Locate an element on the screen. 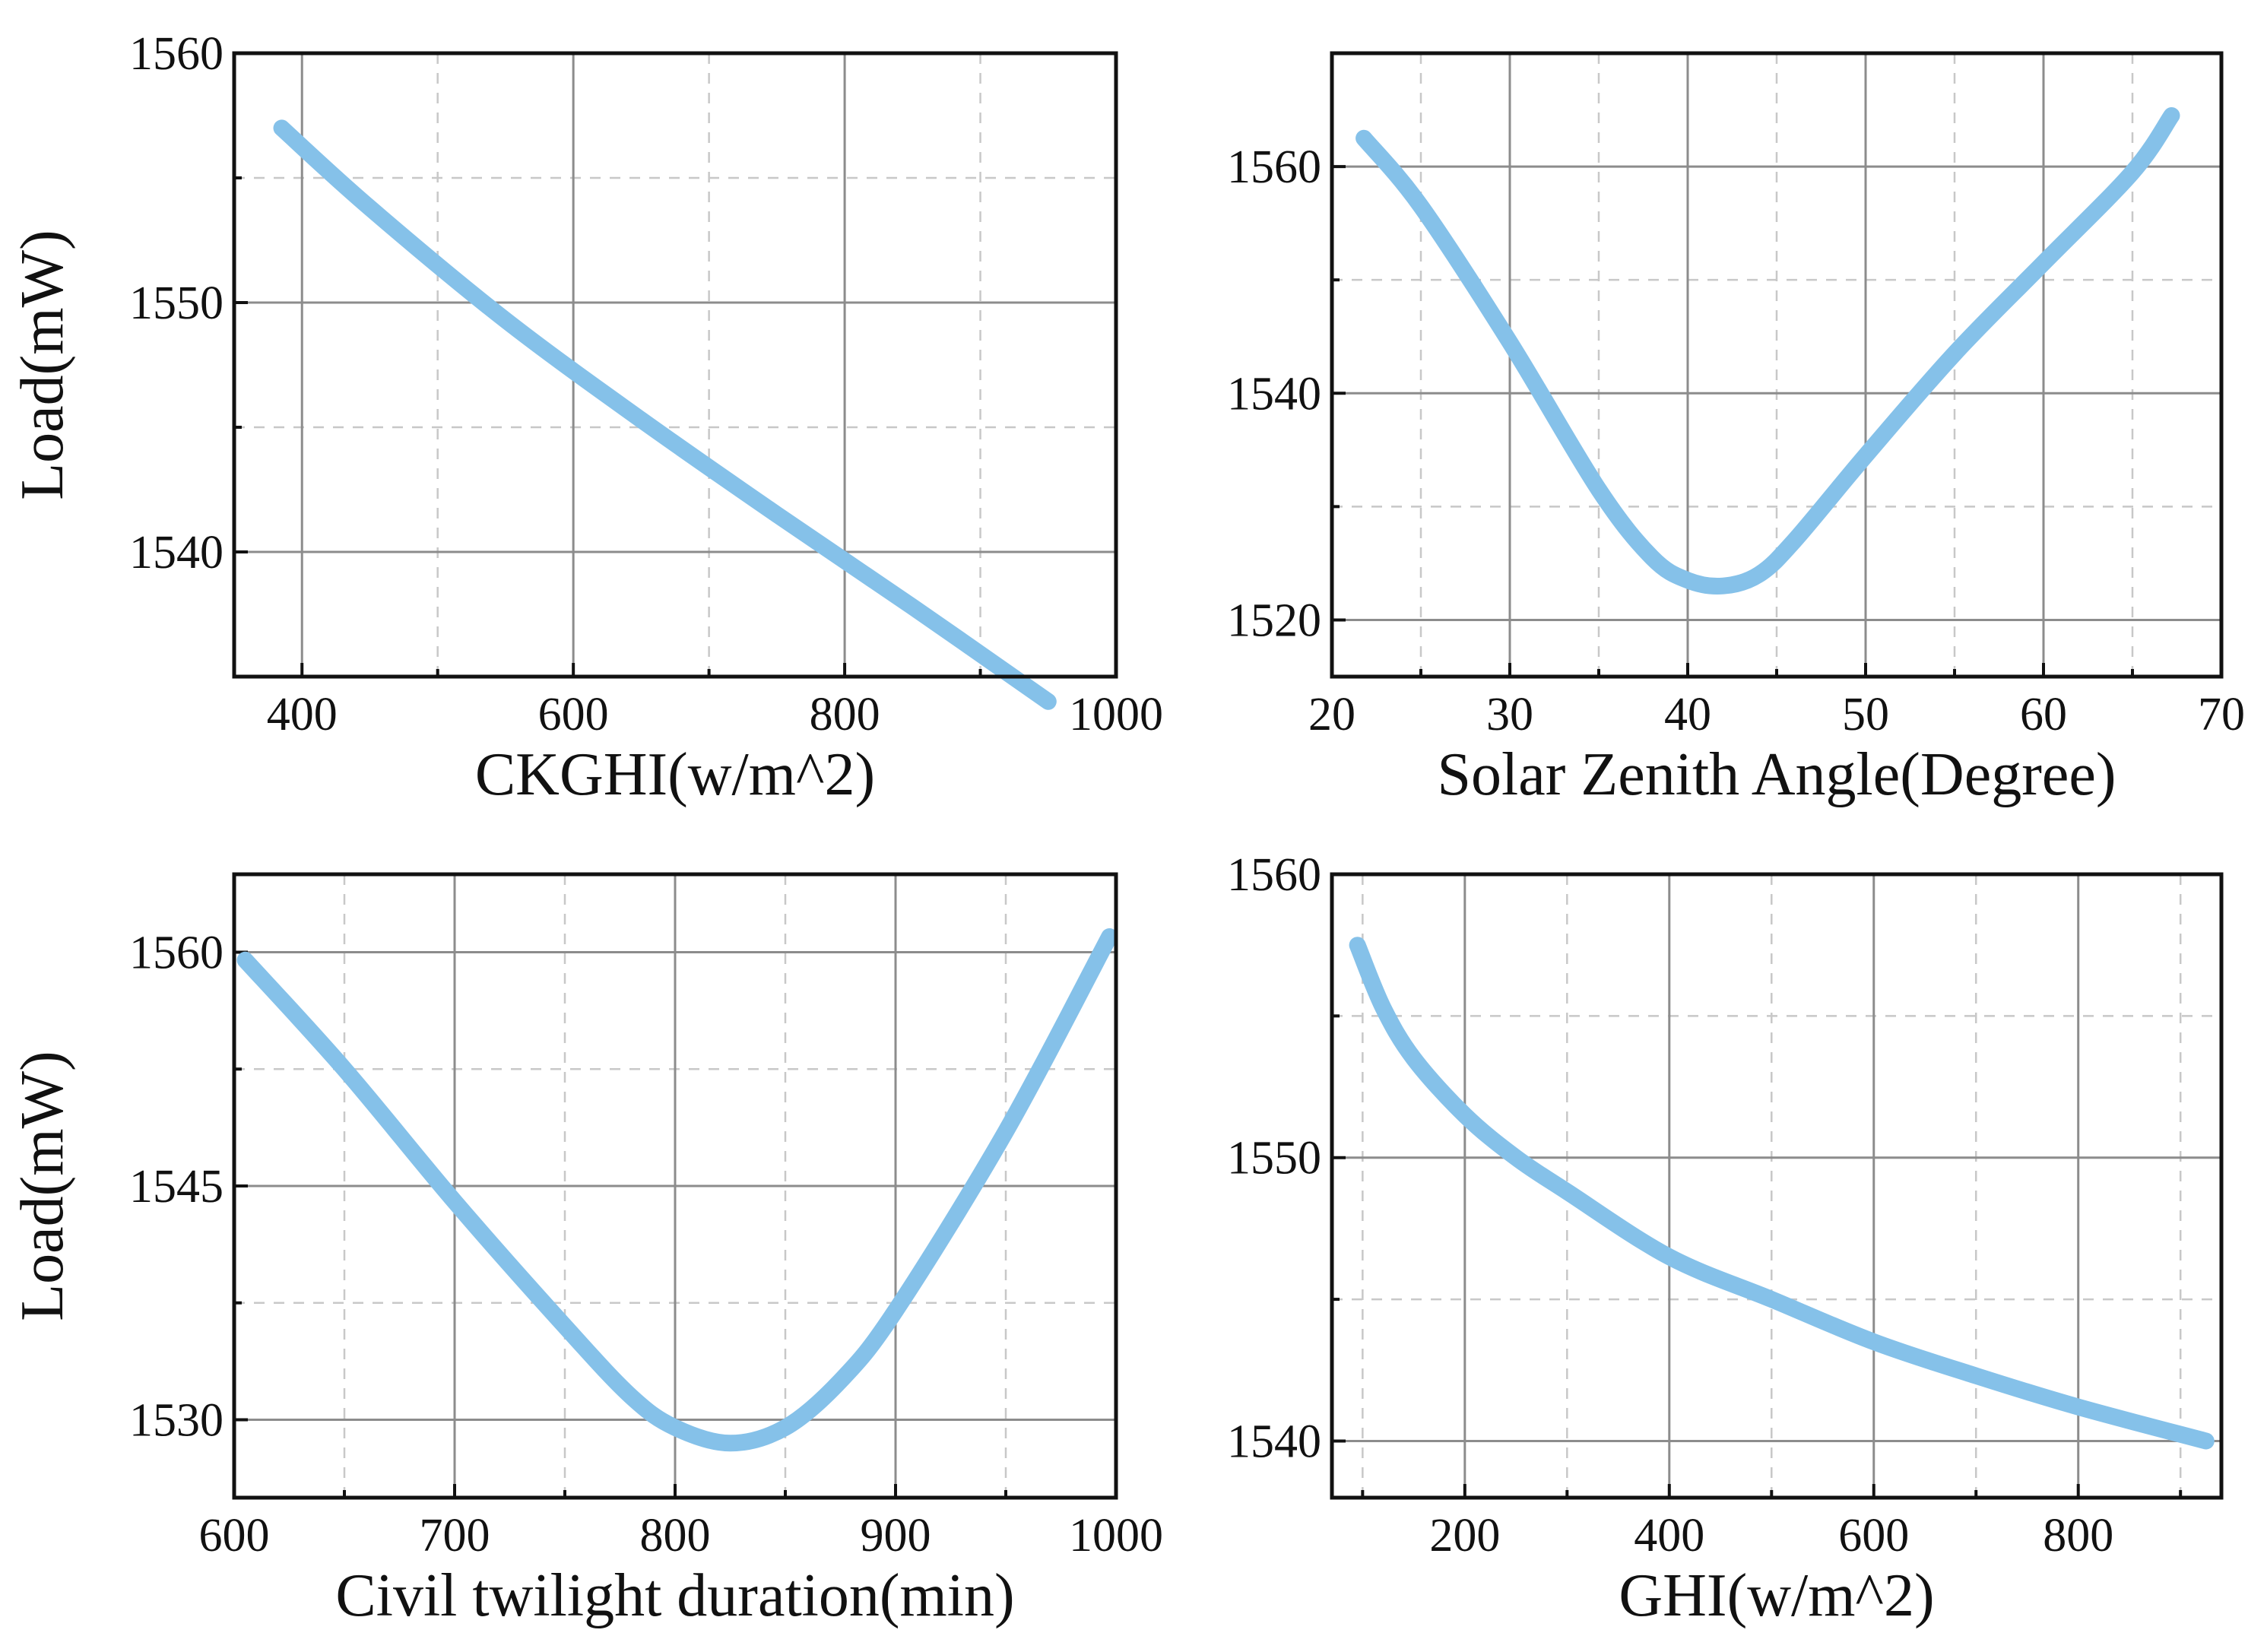  x-tick-label: 40 is located at coordinates (1687, 714).